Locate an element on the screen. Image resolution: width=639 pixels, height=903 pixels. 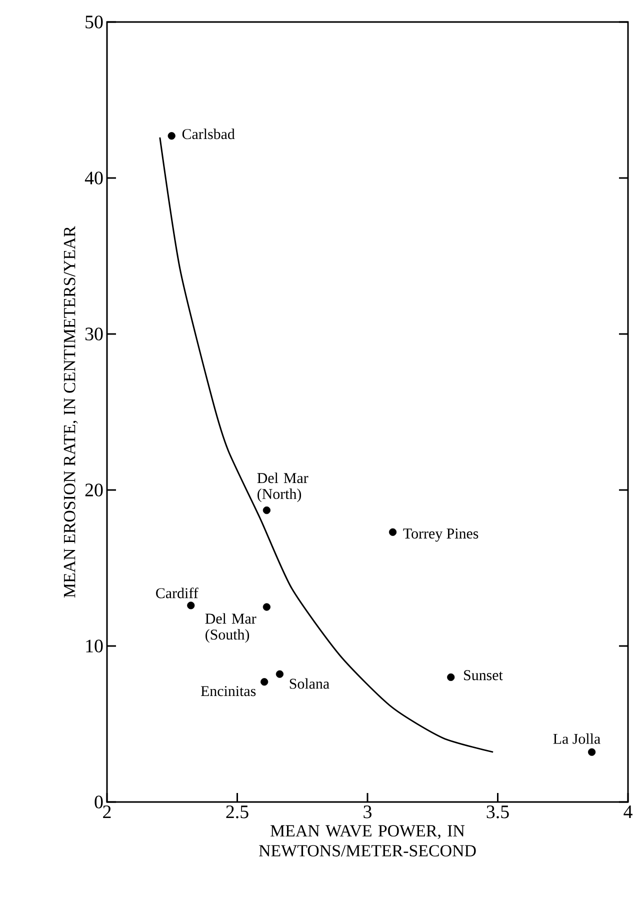
x-tick-label: 3 is located at coordinates (368, 812).